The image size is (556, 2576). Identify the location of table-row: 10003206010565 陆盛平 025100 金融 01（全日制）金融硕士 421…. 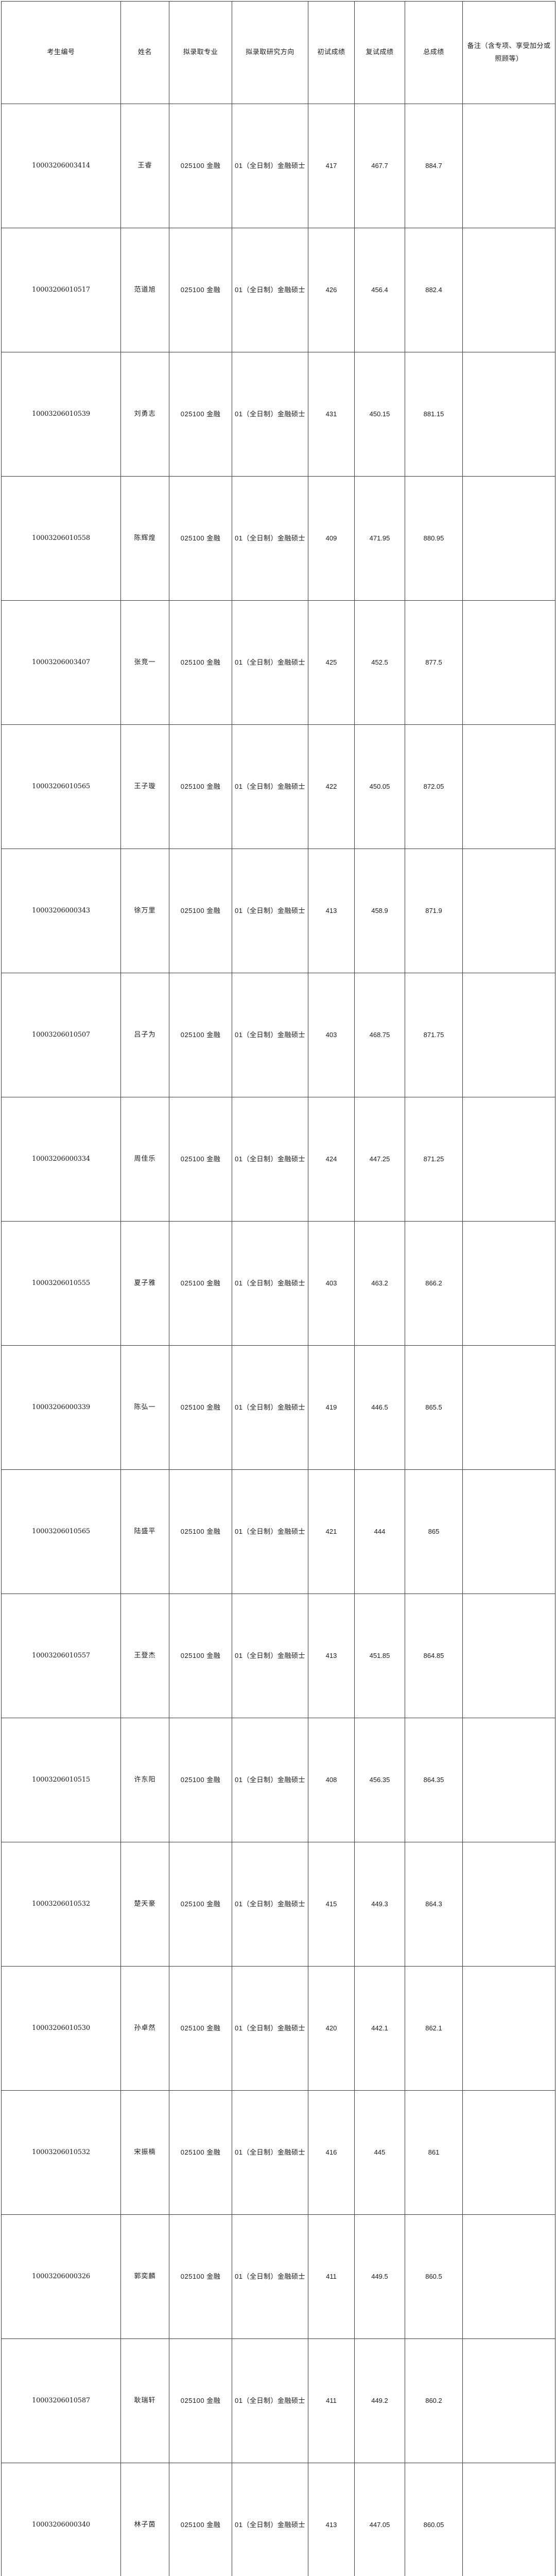
(278, 1531).